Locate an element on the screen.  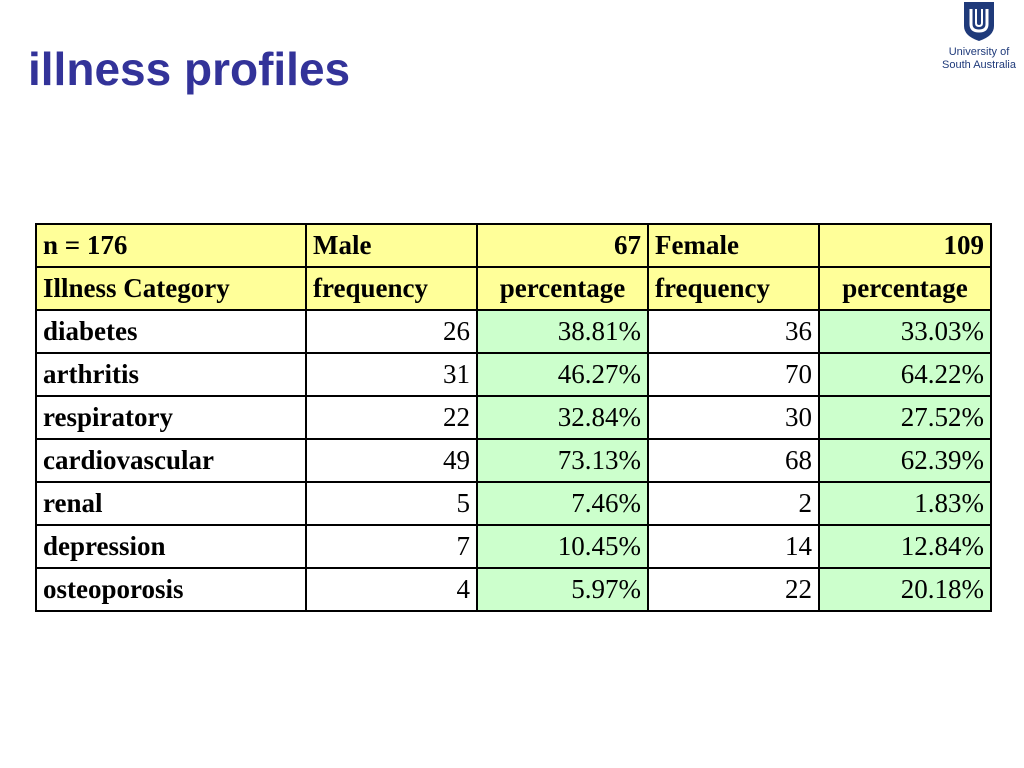
logo-line-2: South Australia is located at coordinates (979, 65).